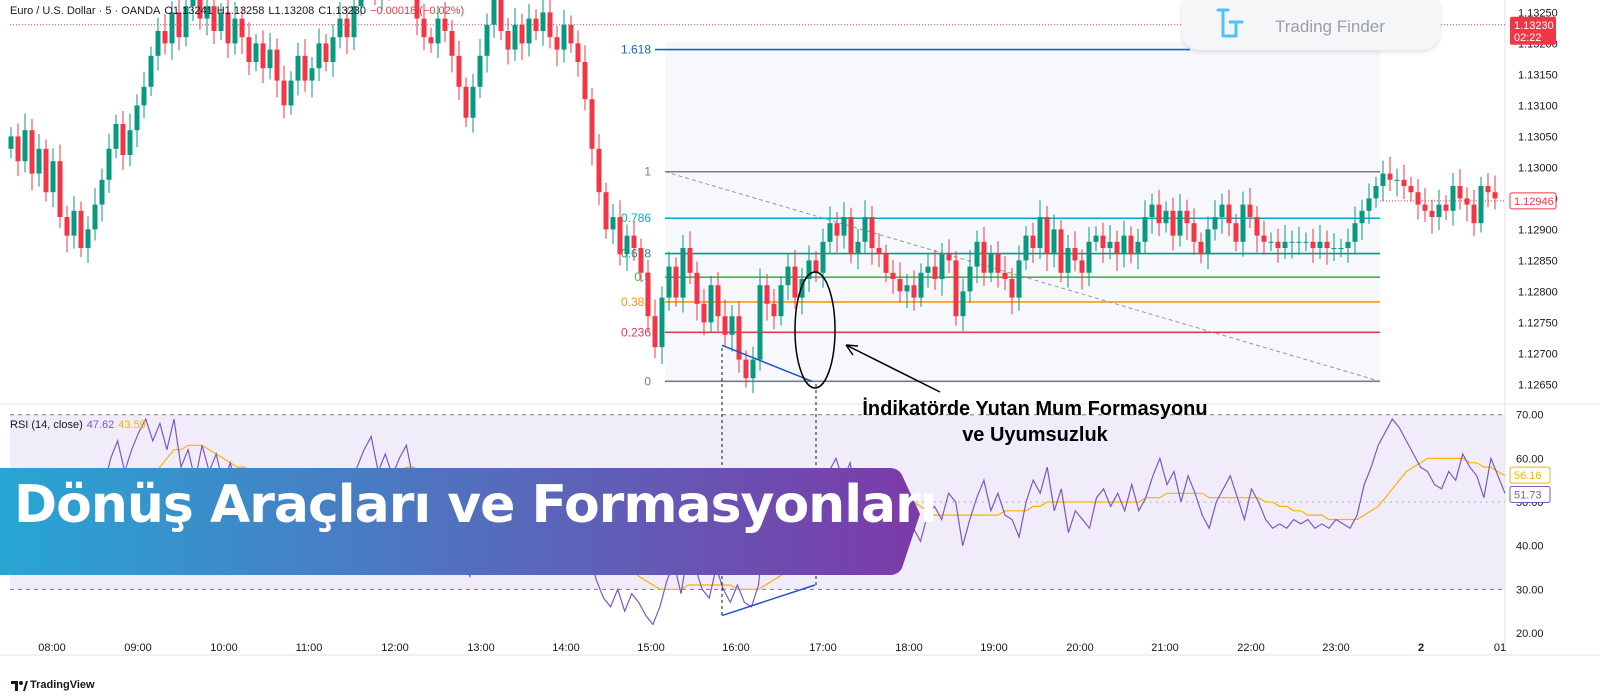 Image resolution: width=1600 pixels, height=700 pixels. I want to click on time-tick-label: 08:00, so click(52, 648).